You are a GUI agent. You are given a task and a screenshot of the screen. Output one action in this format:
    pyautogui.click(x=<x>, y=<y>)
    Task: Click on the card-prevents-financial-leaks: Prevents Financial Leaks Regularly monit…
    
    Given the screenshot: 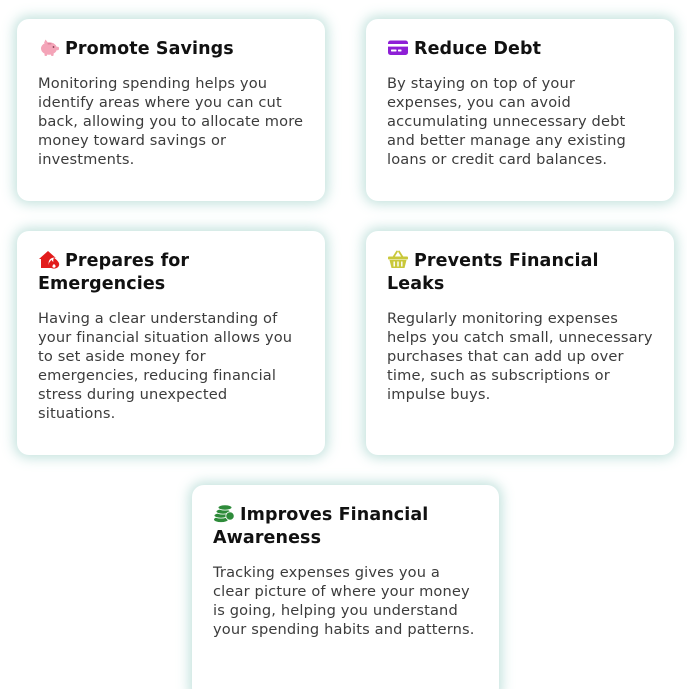 What is the action you would take?
    pyautogui.click(x=520, y=343)
    